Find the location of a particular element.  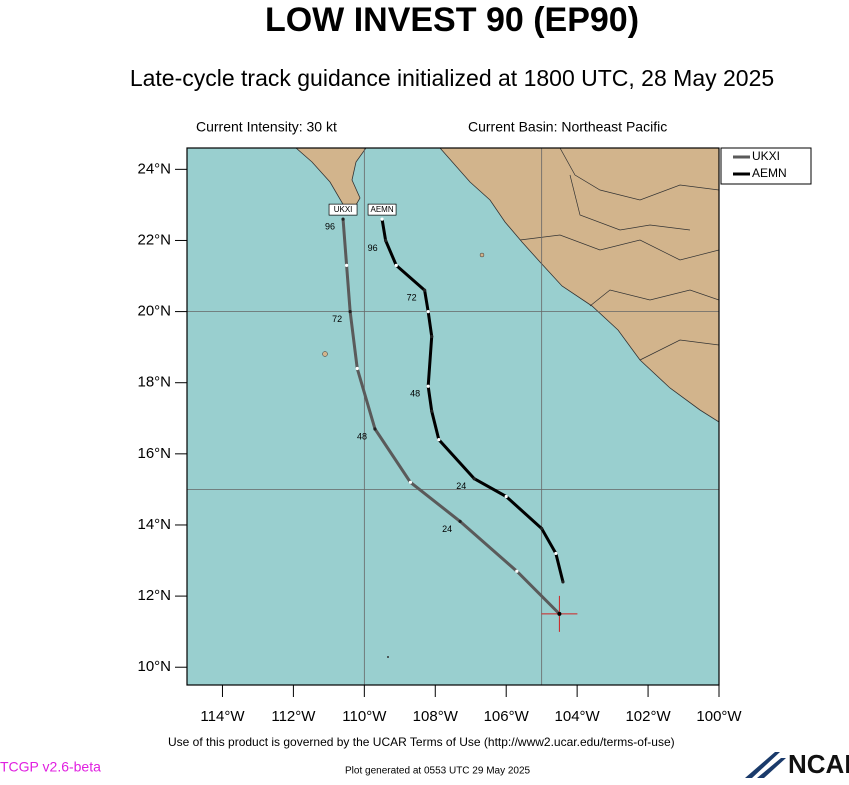

x-tick-label: 100°W is located at coordinates (719, 716).